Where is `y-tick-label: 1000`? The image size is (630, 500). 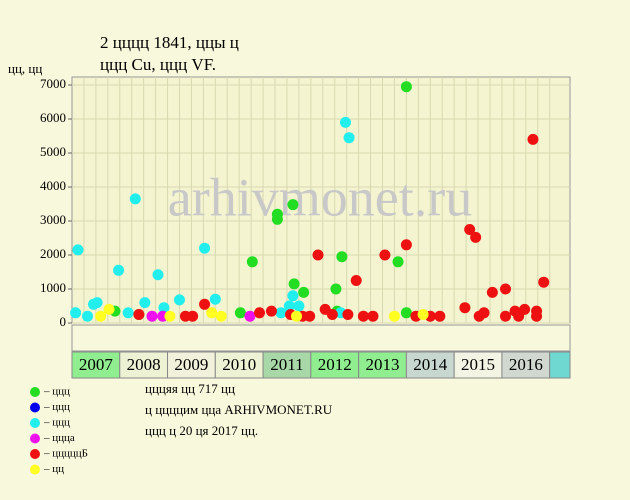
y-tick-label: 1000 is located at coordinates (53, 287).